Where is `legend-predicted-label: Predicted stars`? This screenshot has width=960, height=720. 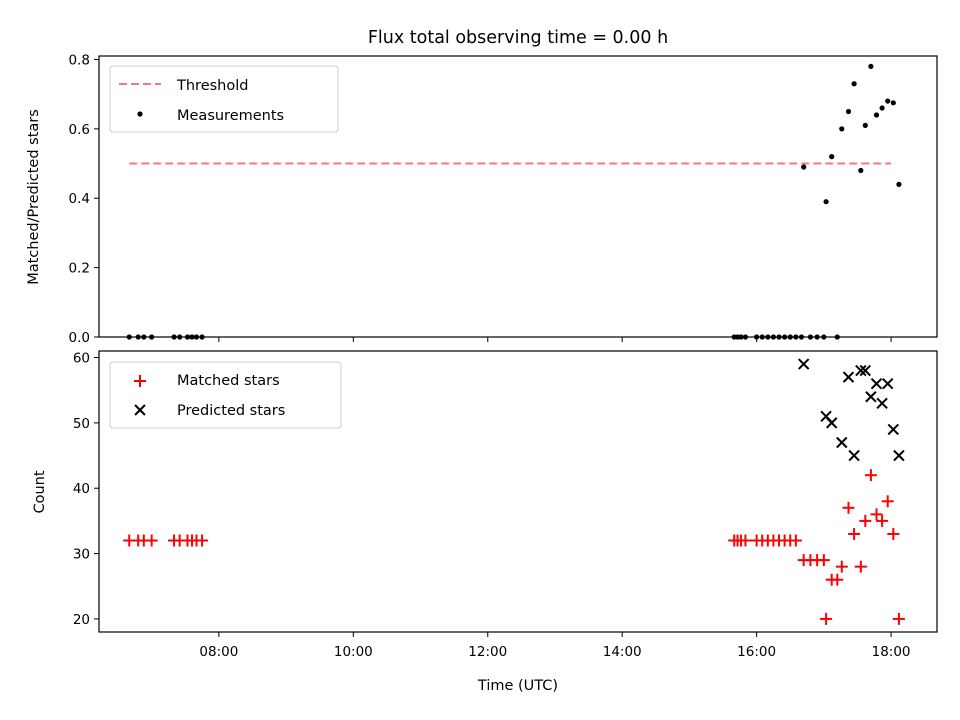
legend-predicted-label: Predicted stars is located at coordinates (231, 411).